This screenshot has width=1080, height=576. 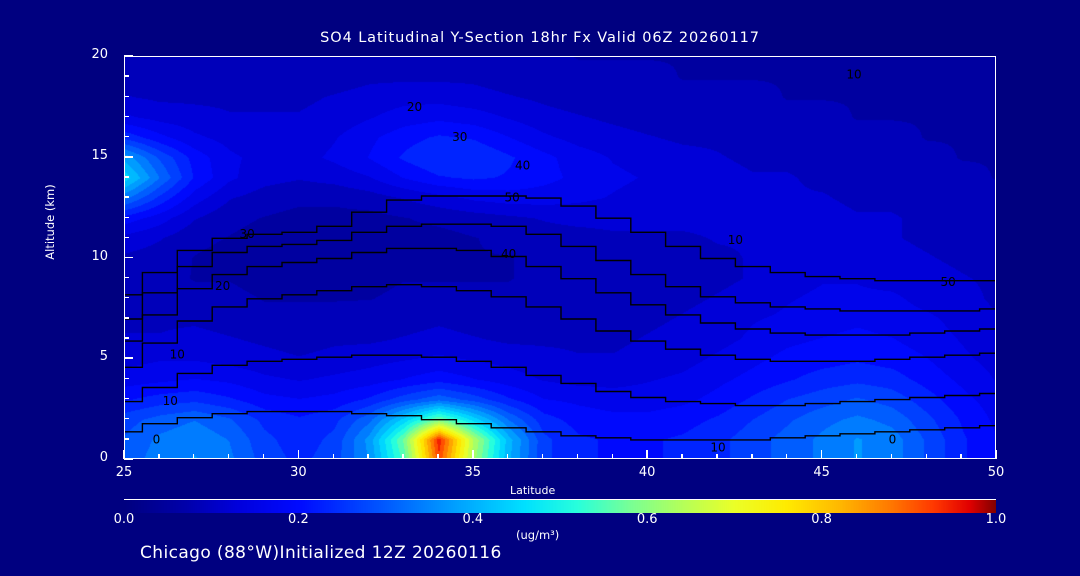 What do you see at coordinates (473, 519) in the screenshot?
I see `colorbar-tick-label: 0.4` at bounding box center [473, 519].